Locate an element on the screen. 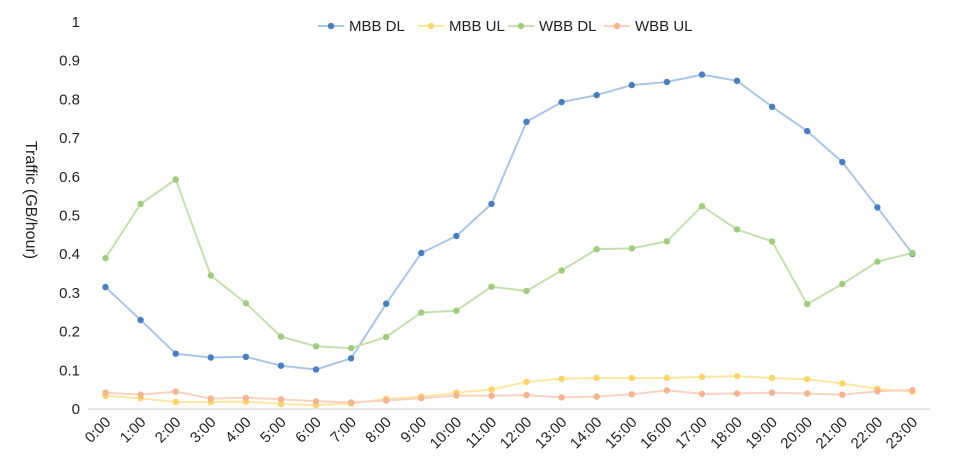 The image size is (960, 475). y-tick-label: 0 is located at coordinates (76, 409).